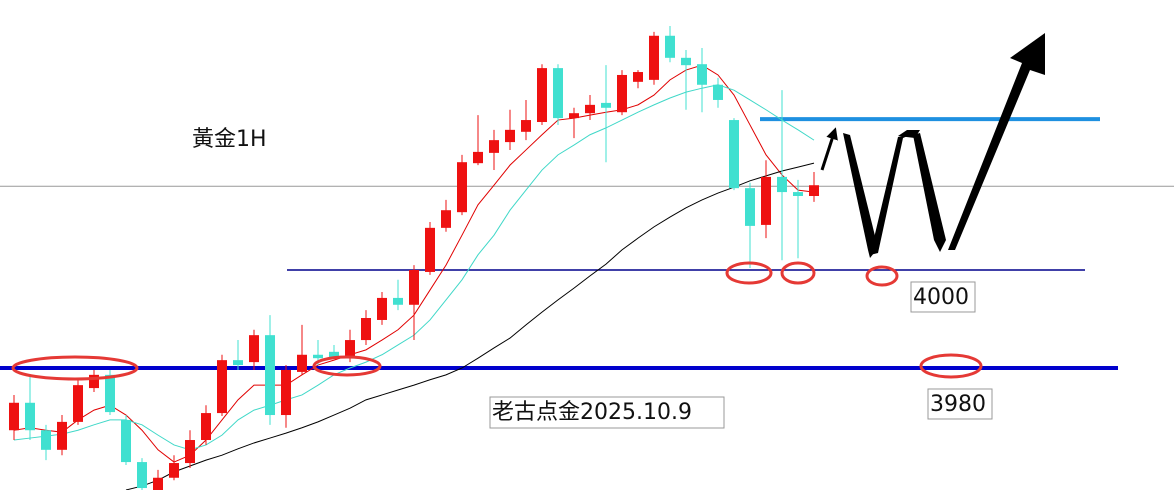 The height and width of the screenshot is (490, 1174). What do you see at coordinates (229, 139) in the screenshot?
I see `chart-title: 黃金1H` at bounding box center [229, 139].